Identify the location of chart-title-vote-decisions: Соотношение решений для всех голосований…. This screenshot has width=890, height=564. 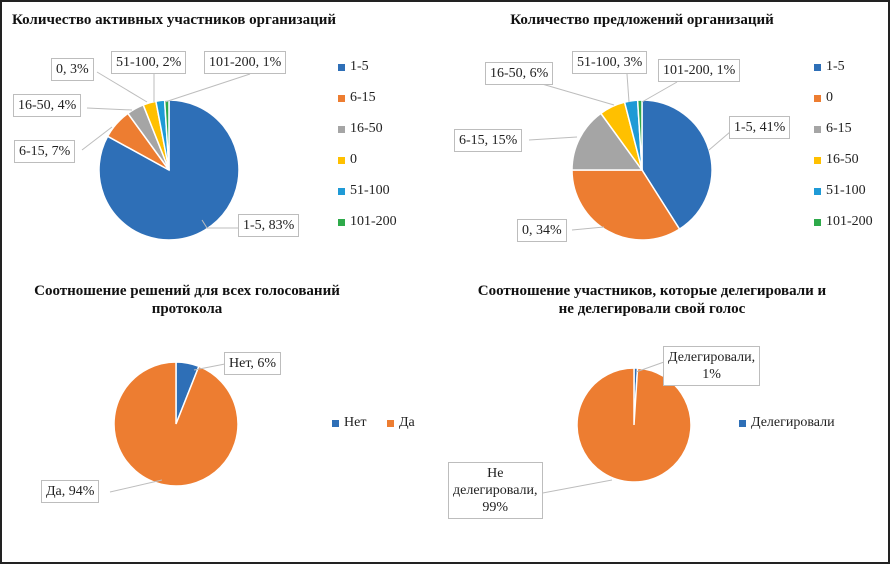
(187, 300).